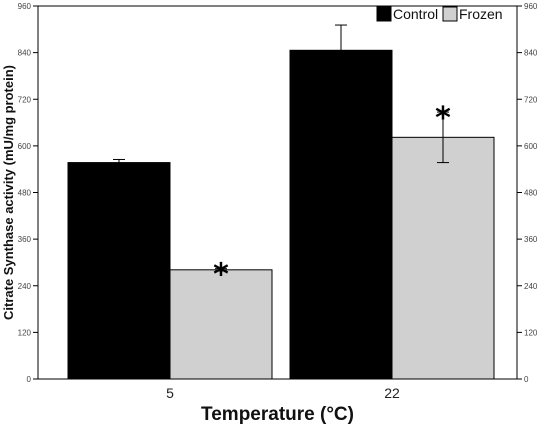  Describe the element at coordinates (384, 14) in the screenshot. I see `legend-swatch-control` at that location.